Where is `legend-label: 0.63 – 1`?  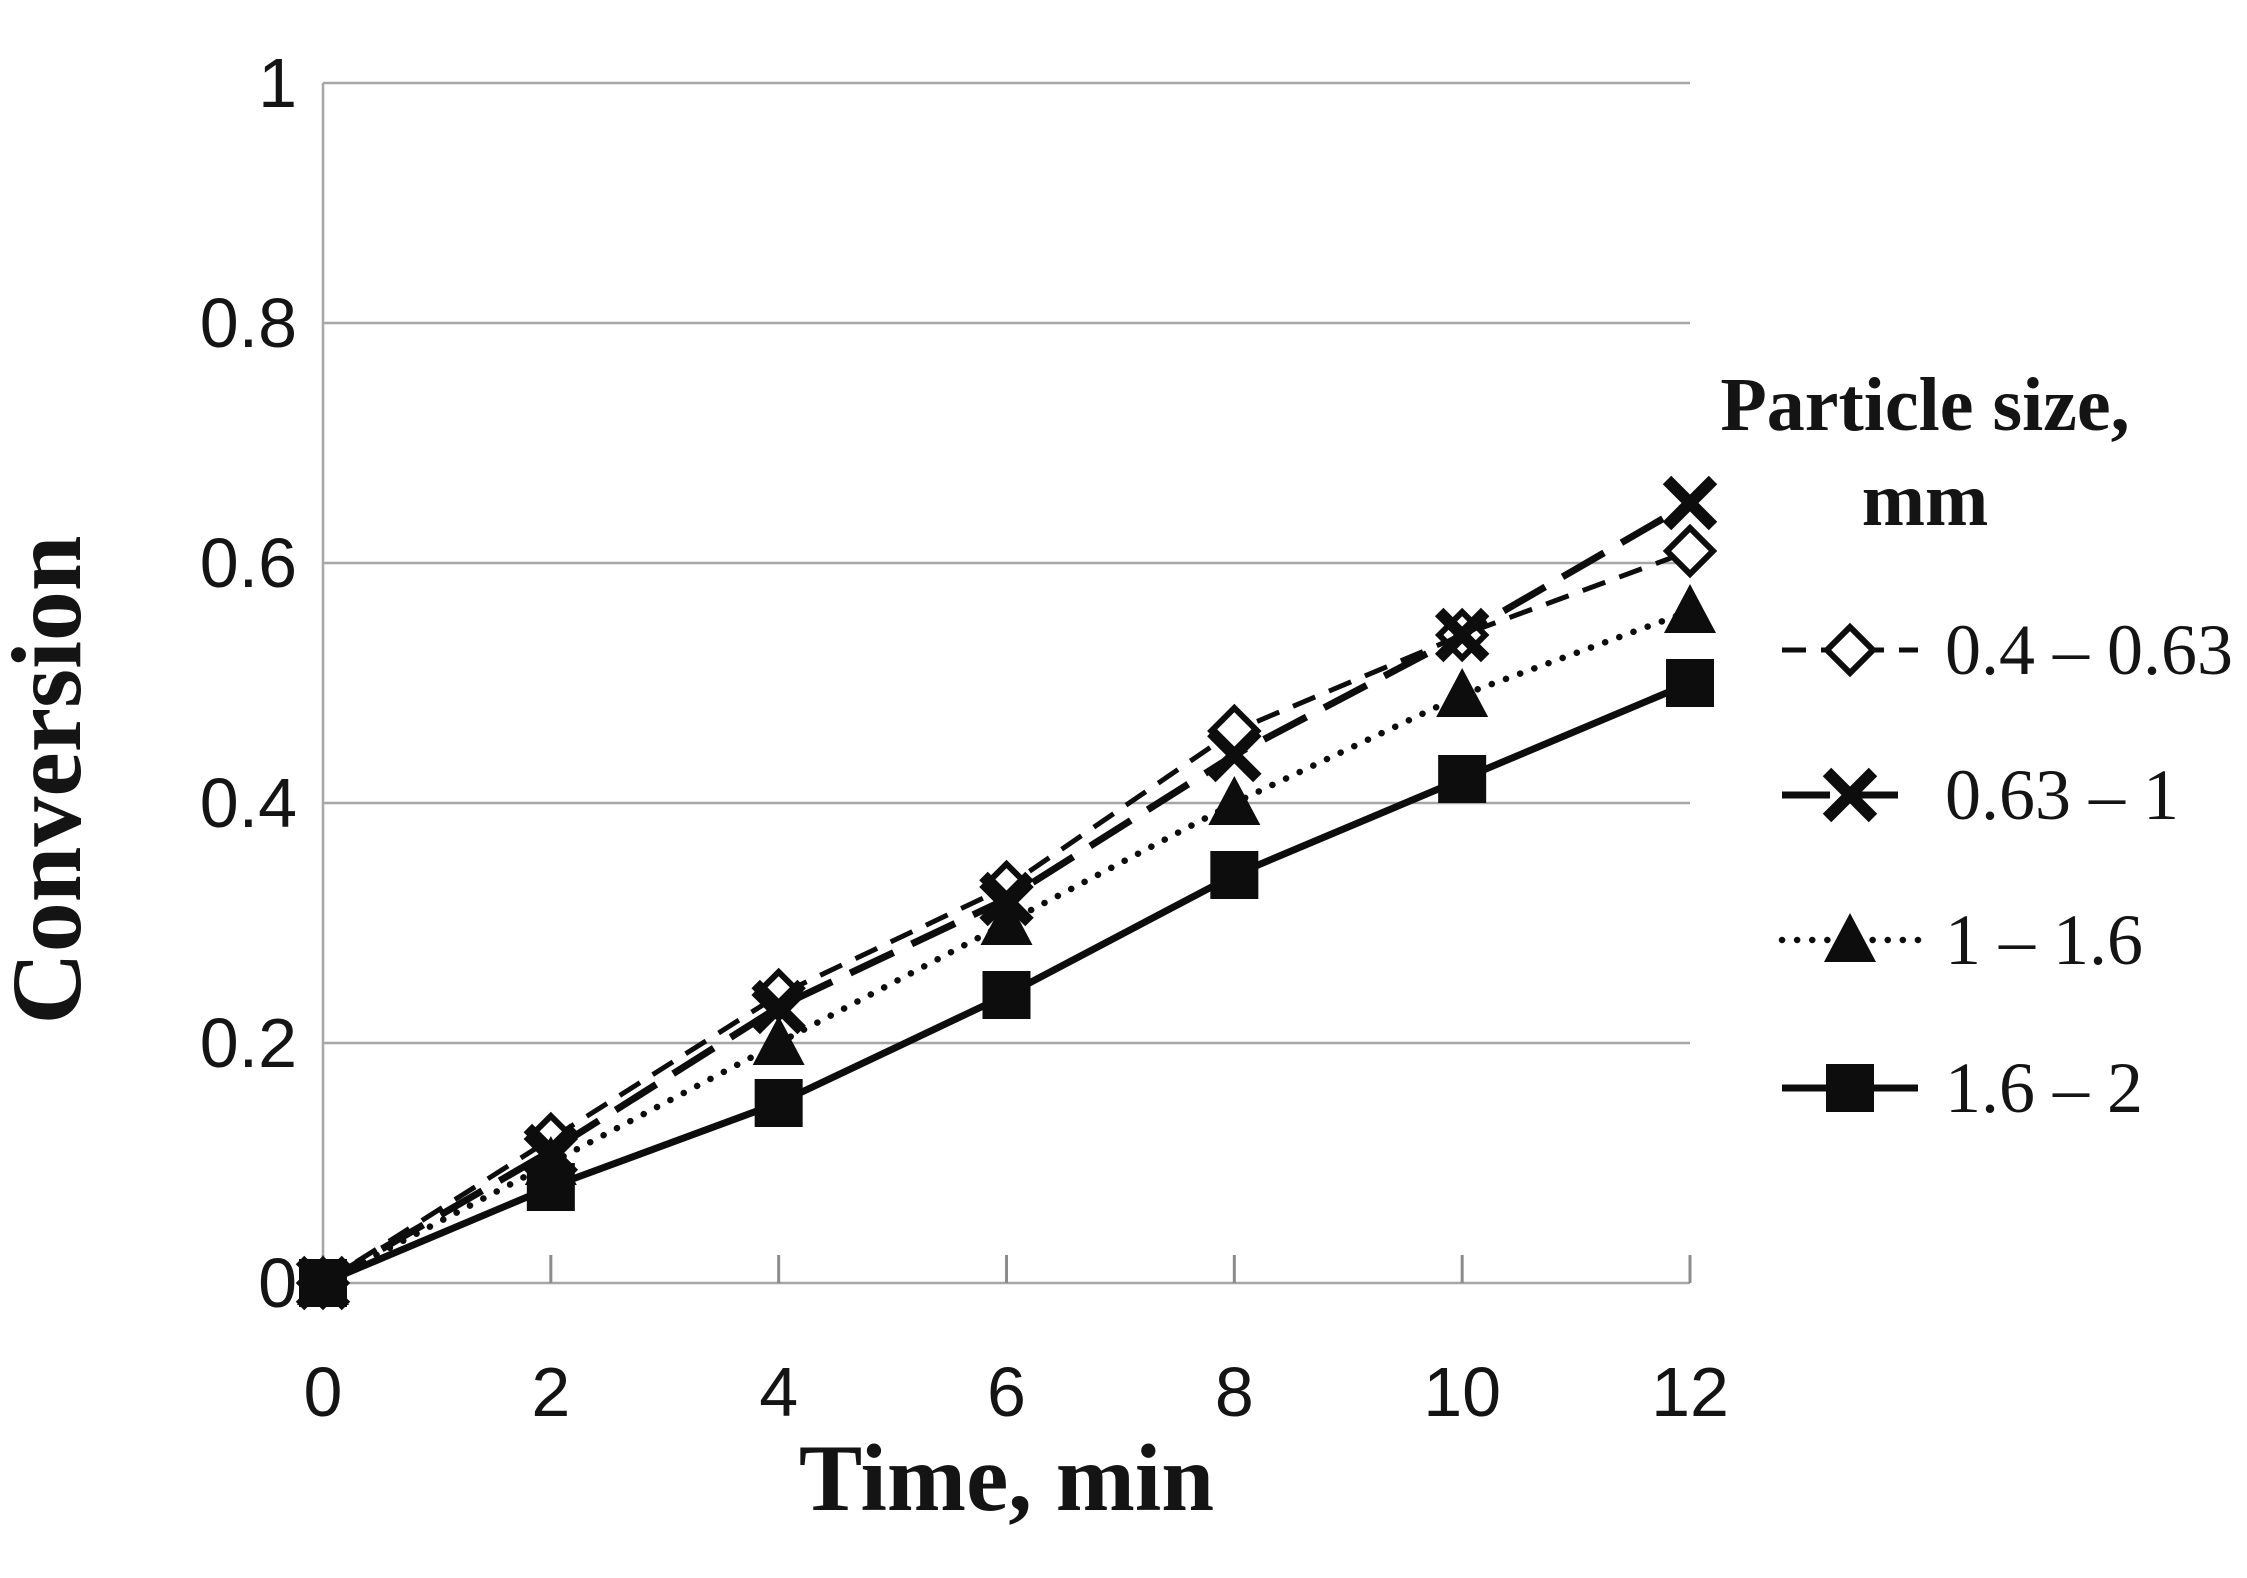
legend-label: 0.63 – 1 is located at coordinates (2062, 795).